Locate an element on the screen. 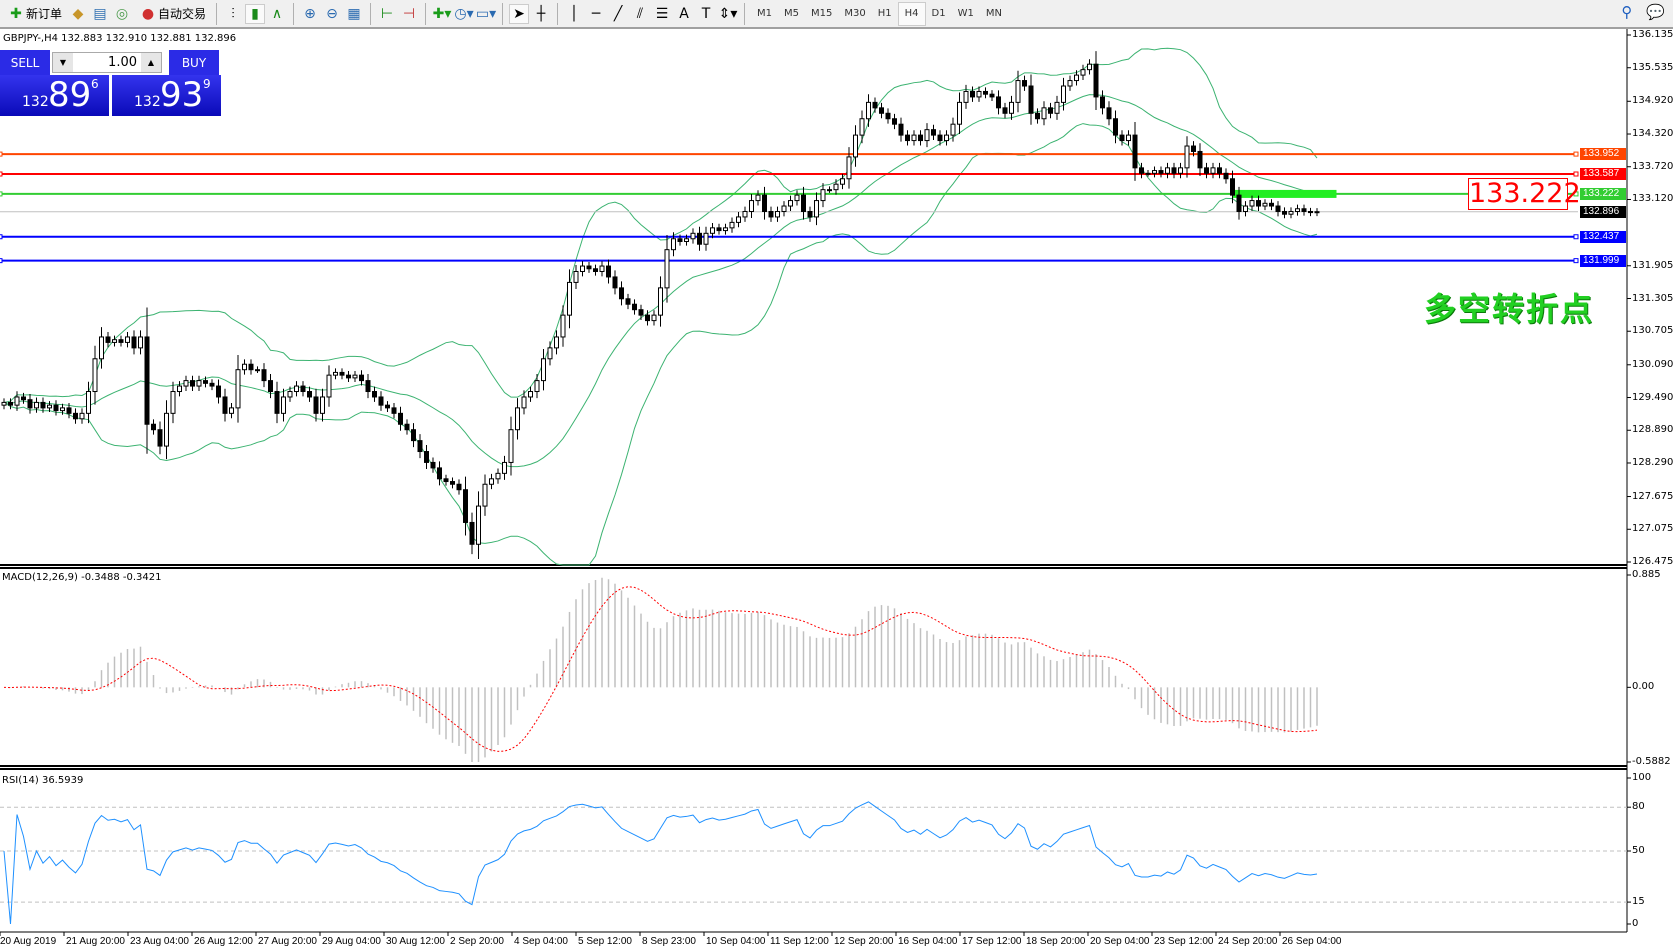 This screenshot has width=1673, height=951. rsi-tick-label: 100 is located at coordinates (1642, 777).